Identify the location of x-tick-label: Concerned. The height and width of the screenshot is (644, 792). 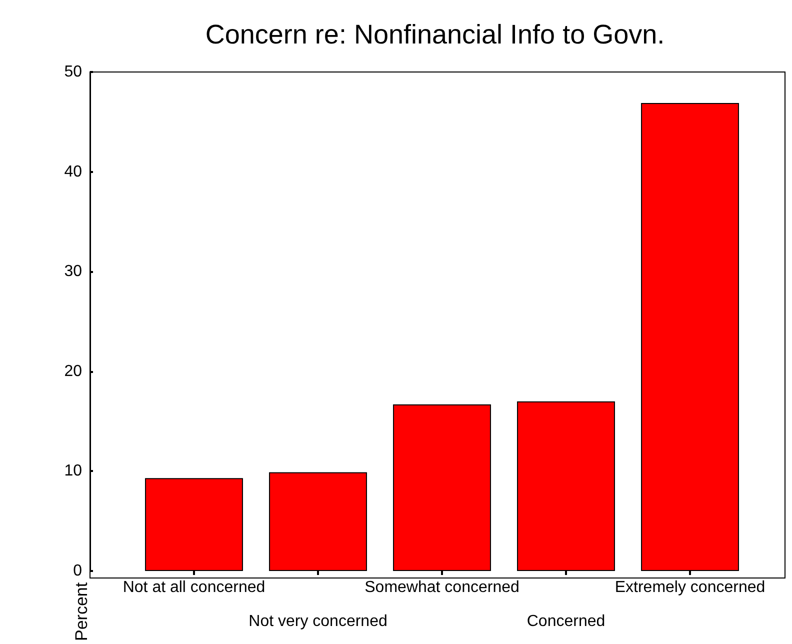
(566, 621).